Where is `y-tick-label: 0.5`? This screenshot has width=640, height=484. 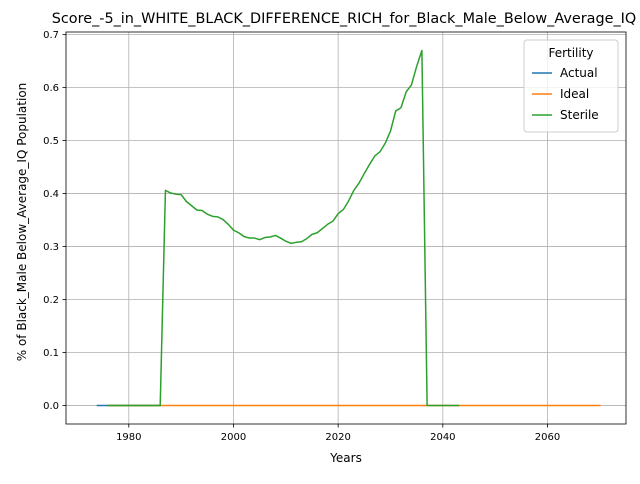
y-tick-label: 0.5 is located at coordinates (51, 141).